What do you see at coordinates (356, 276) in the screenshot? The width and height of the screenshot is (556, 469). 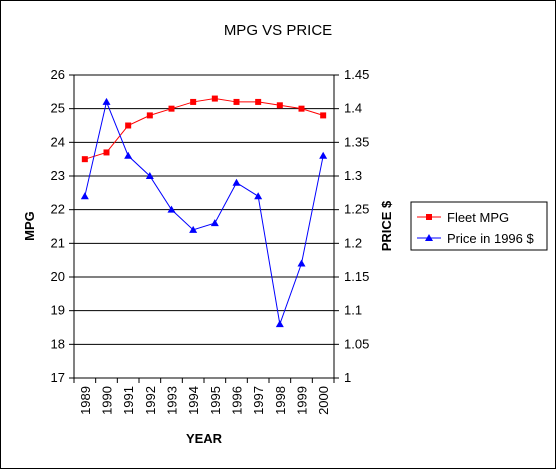 I see `y2-tick-label: 1.15` at bounding box center [356, 276].